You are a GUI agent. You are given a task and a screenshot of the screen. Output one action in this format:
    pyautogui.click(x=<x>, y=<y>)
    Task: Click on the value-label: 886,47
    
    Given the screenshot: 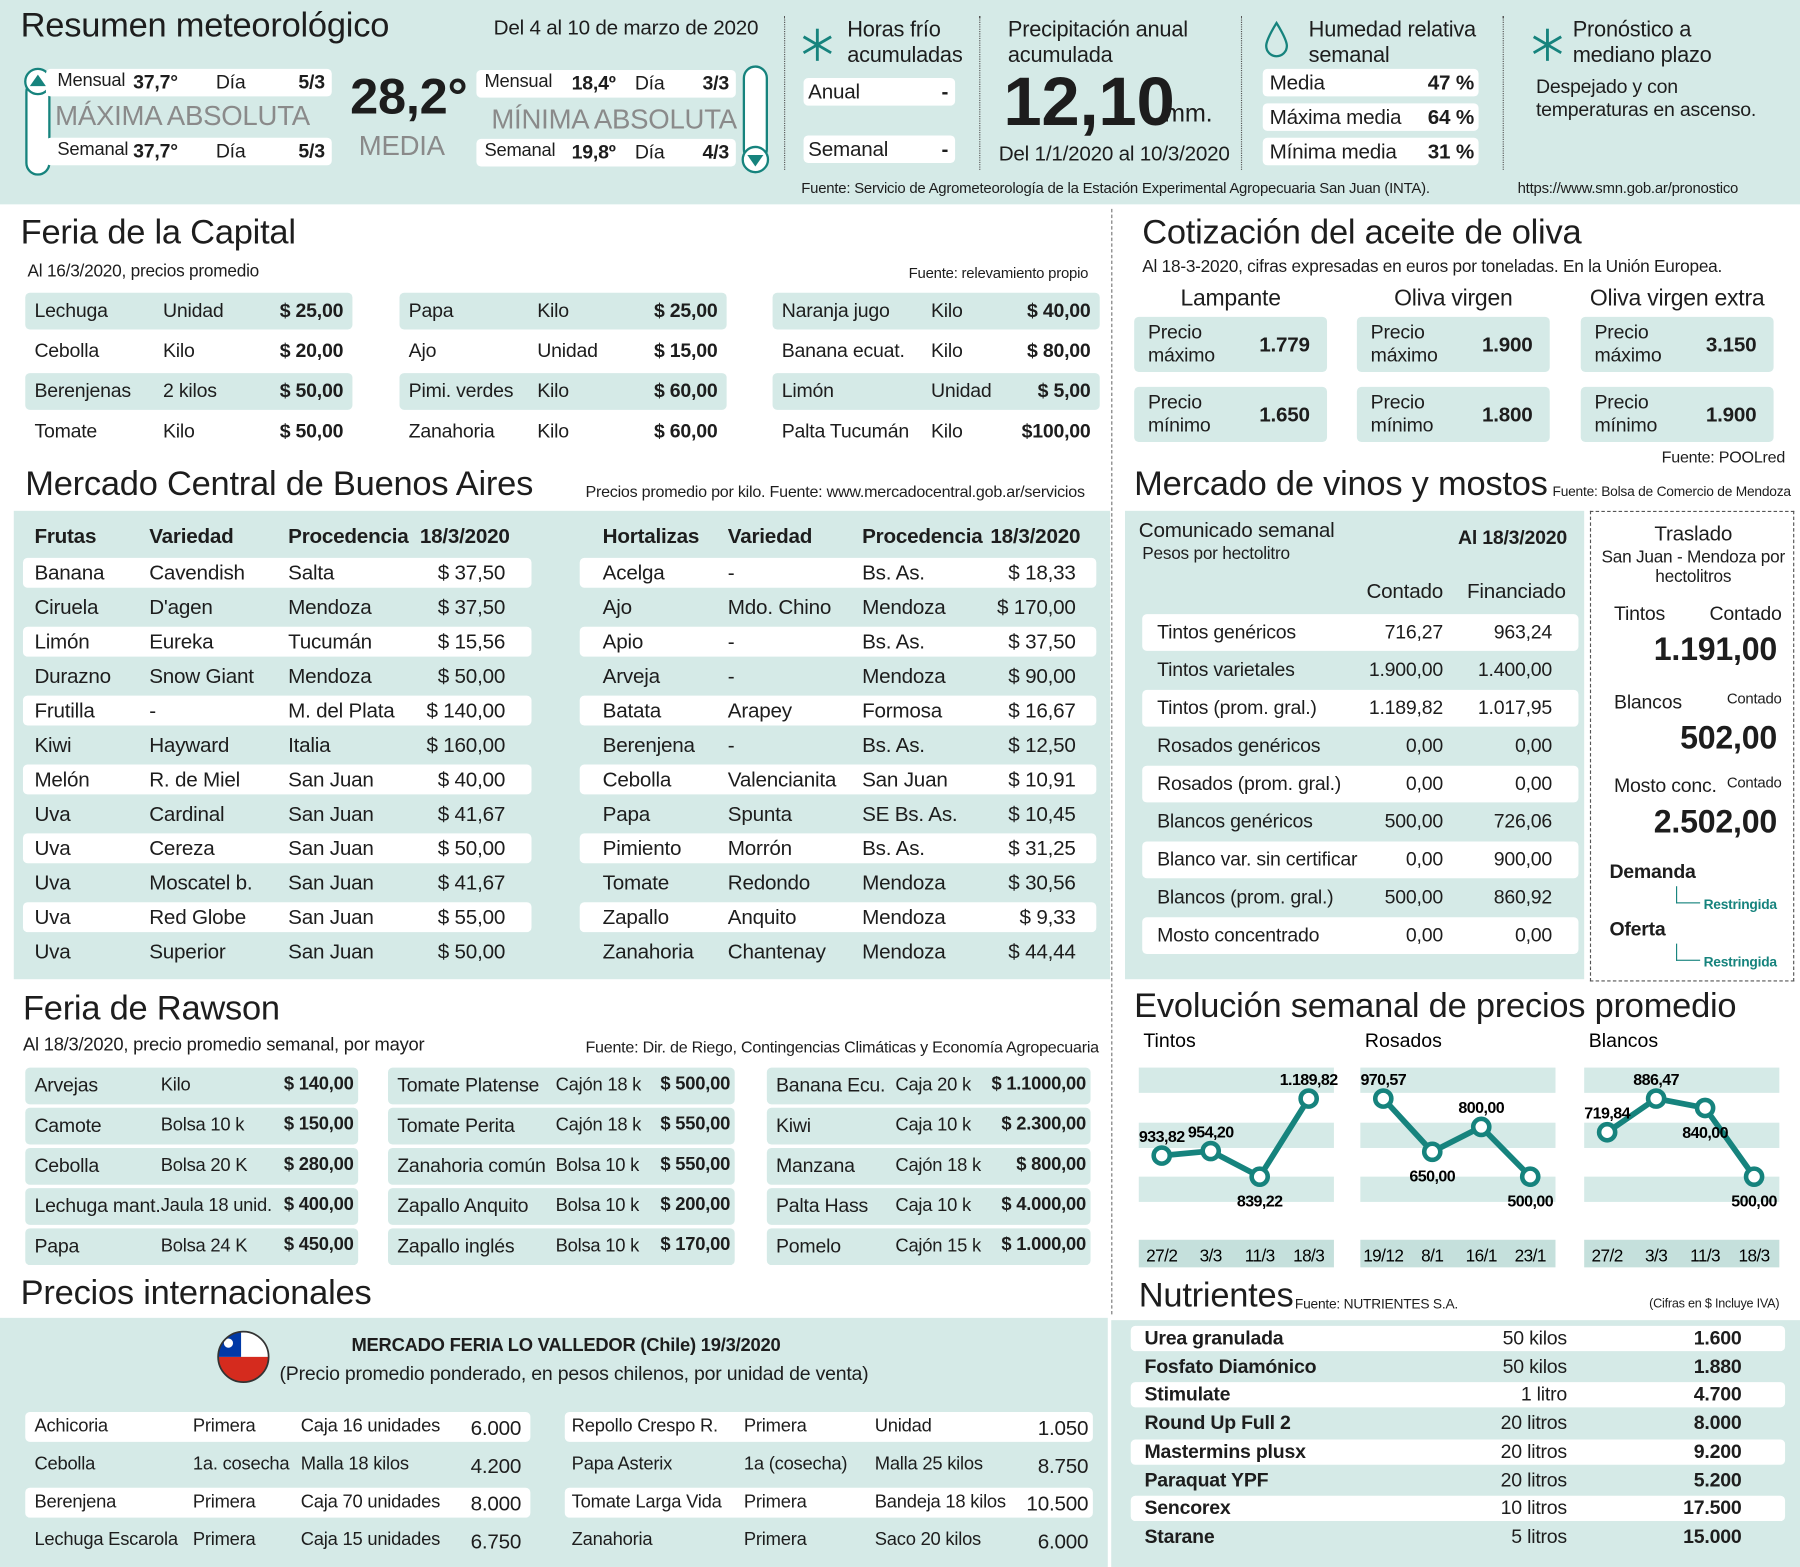 What is the action you would take?
    pyautogui.click(x=1656, y=1080)
    